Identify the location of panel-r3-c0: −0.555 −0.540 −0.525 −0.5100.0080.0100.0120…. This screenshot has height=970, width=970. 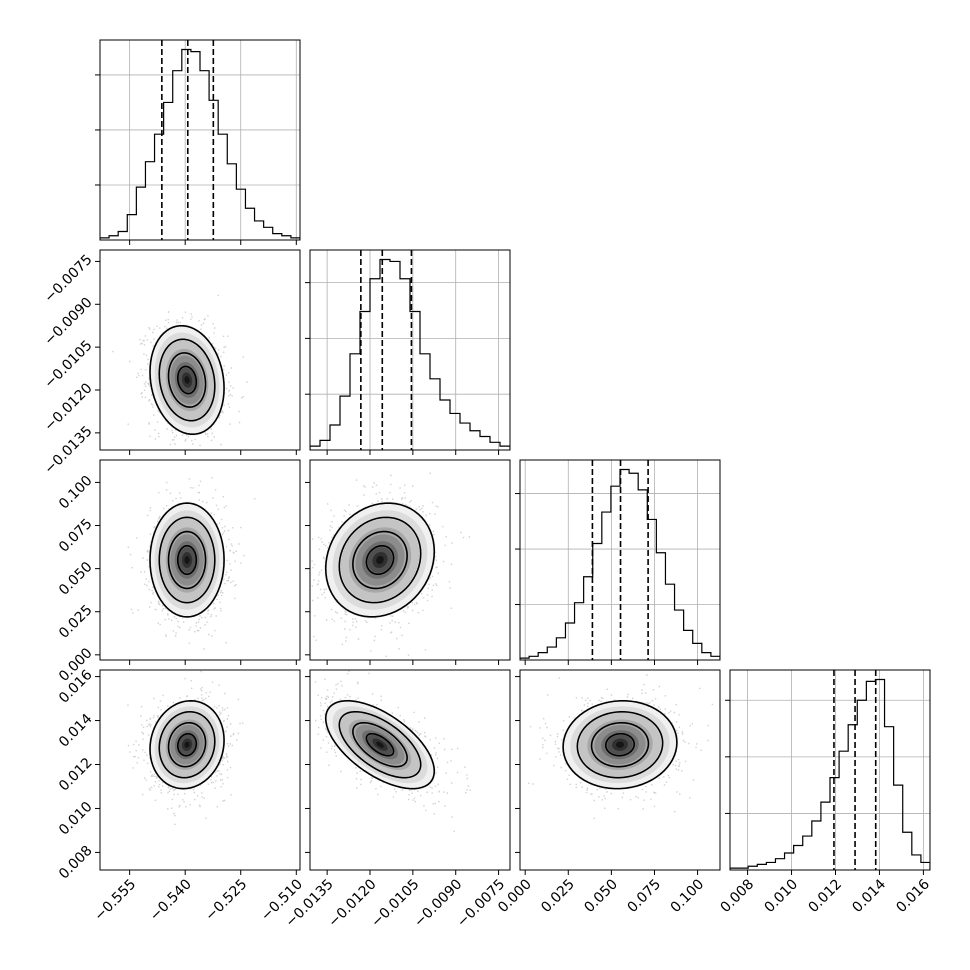
(181, 795).